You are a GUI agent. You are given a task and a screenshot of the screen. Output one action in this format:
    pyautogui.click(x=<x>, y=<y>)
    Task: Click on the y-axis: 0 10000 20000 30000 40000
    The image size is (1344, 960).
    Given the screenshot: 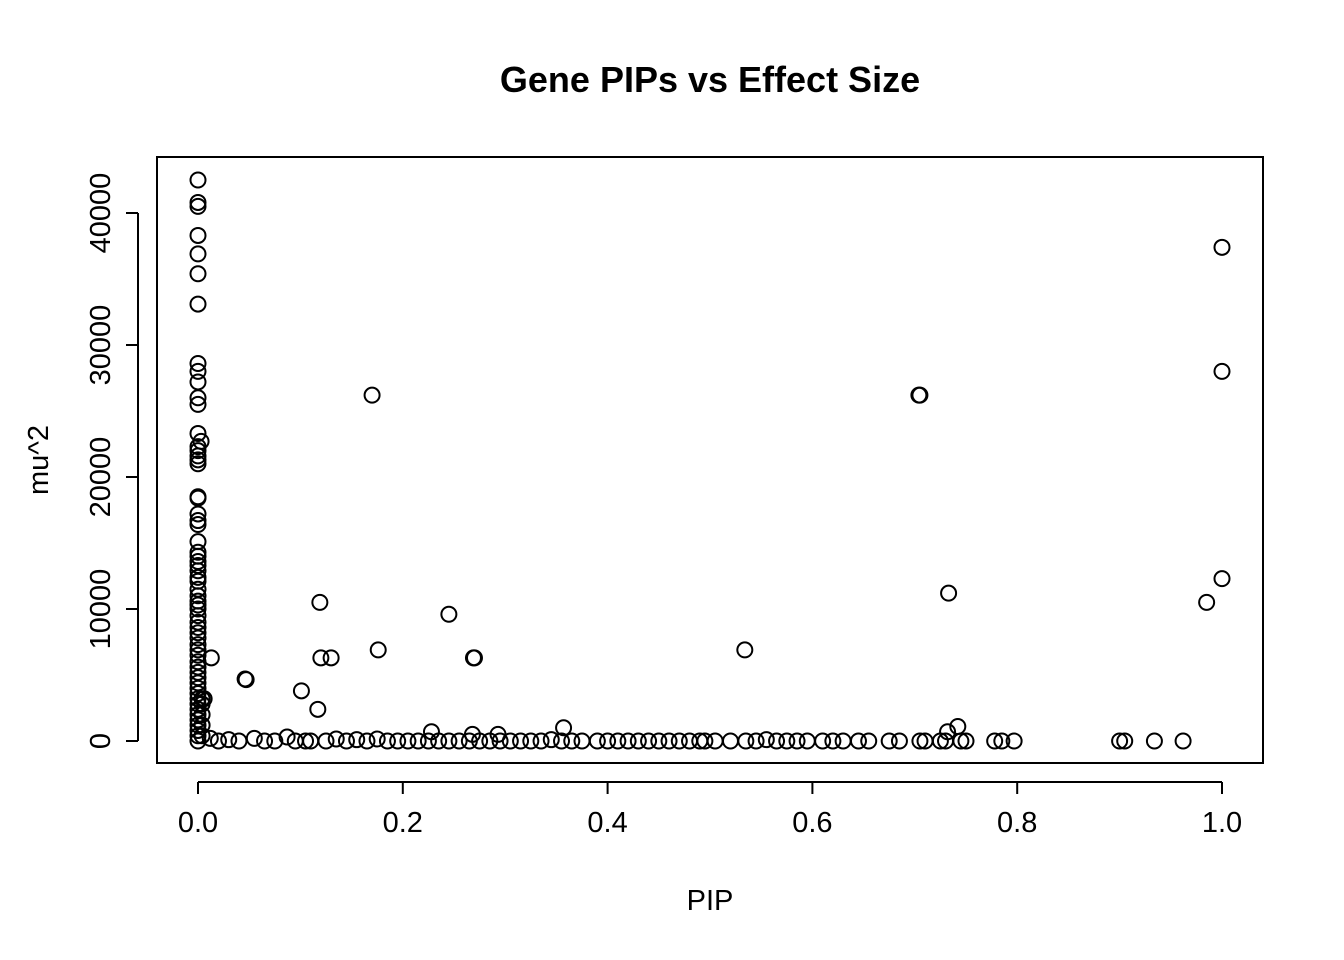 What is the action you would take?
    pyautogui.click(x=112, y=461)
    